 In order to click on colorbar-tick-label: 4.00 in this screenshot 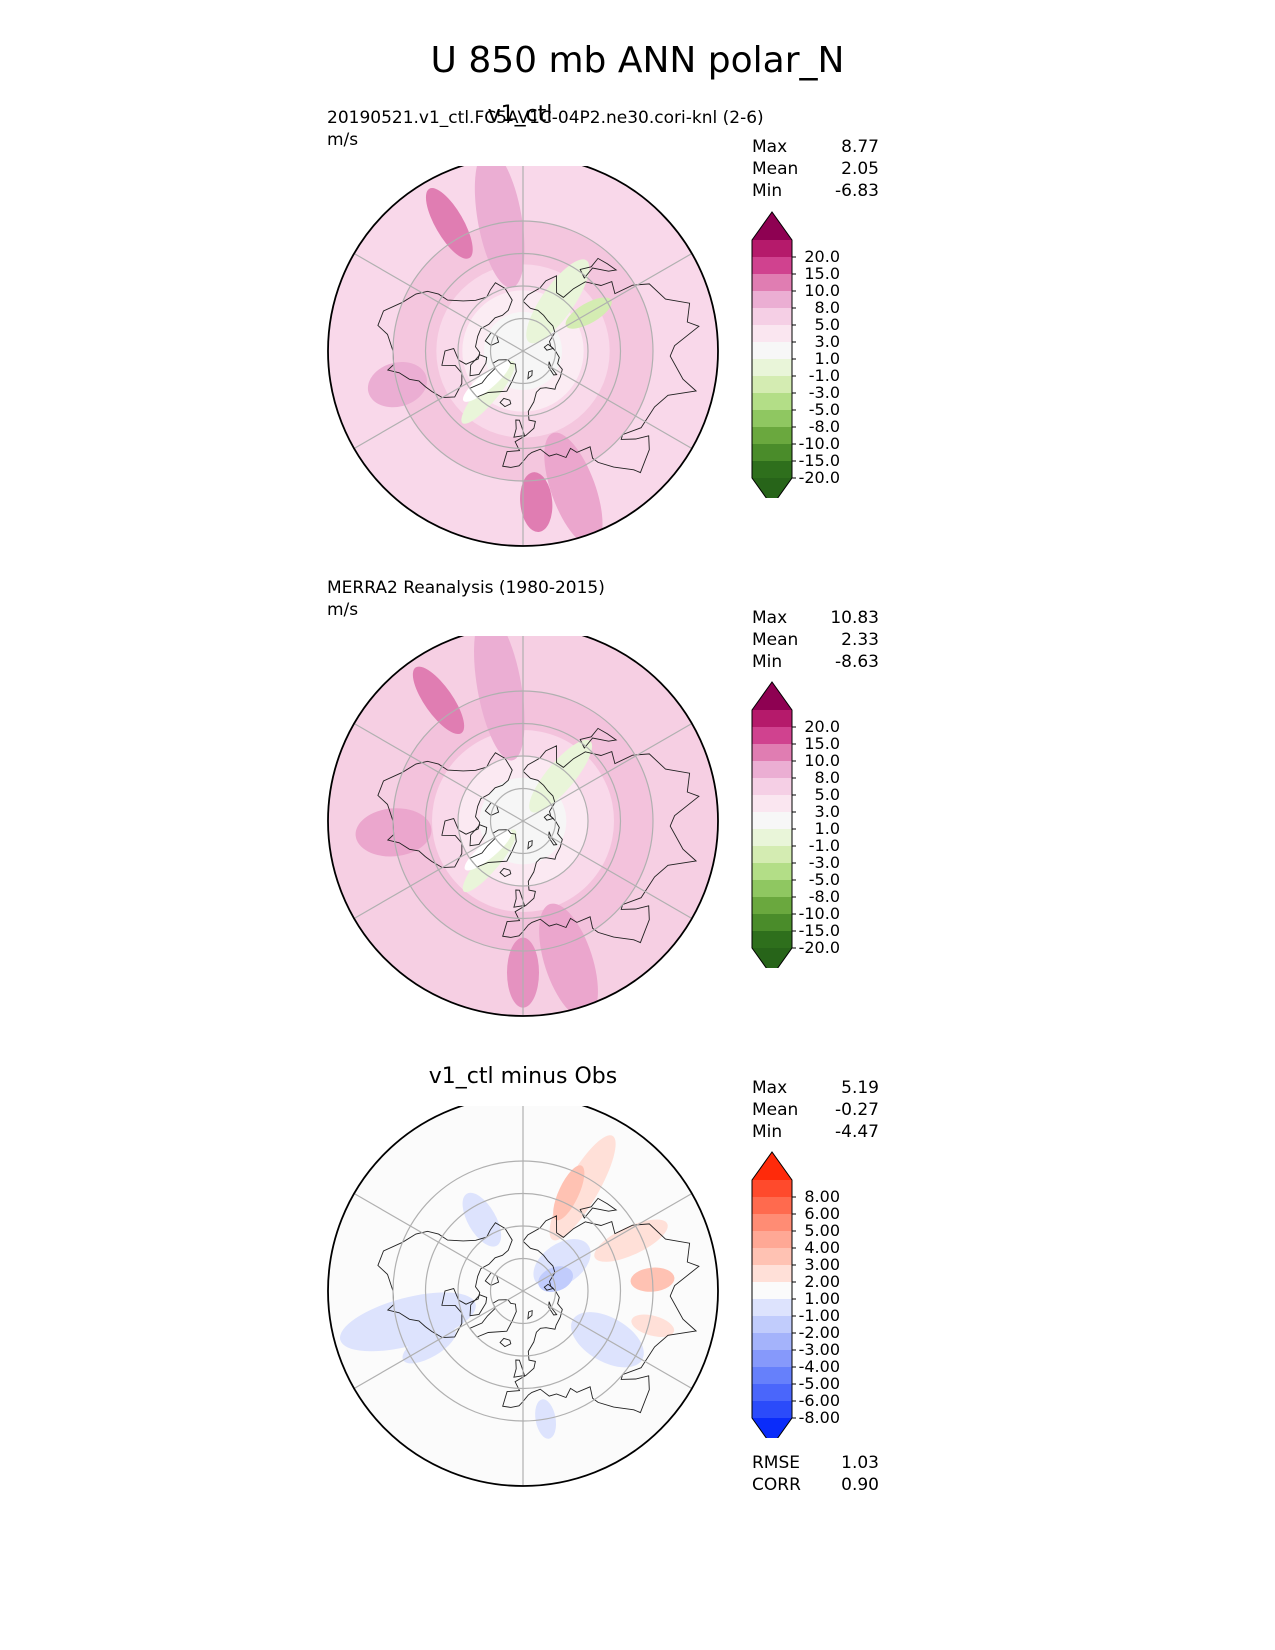, I will do `click(822, 1247)`.